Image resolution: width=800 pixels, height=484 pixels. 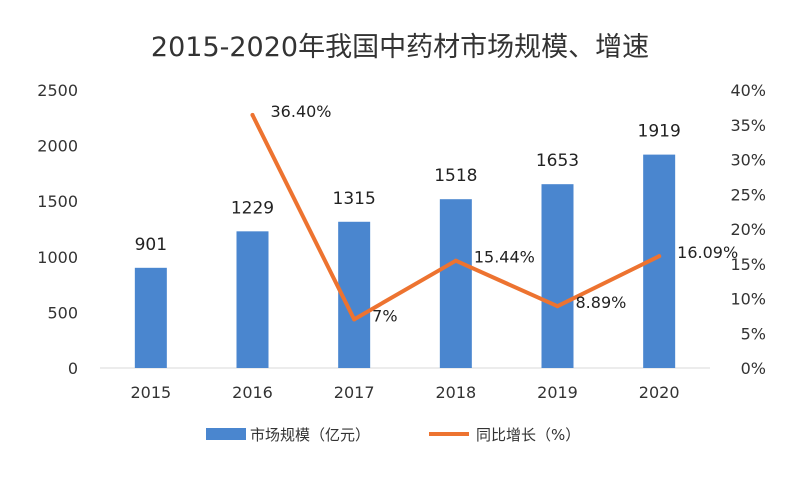 I want to click on right-tick-label: 35%, so click(x=748, y=125).